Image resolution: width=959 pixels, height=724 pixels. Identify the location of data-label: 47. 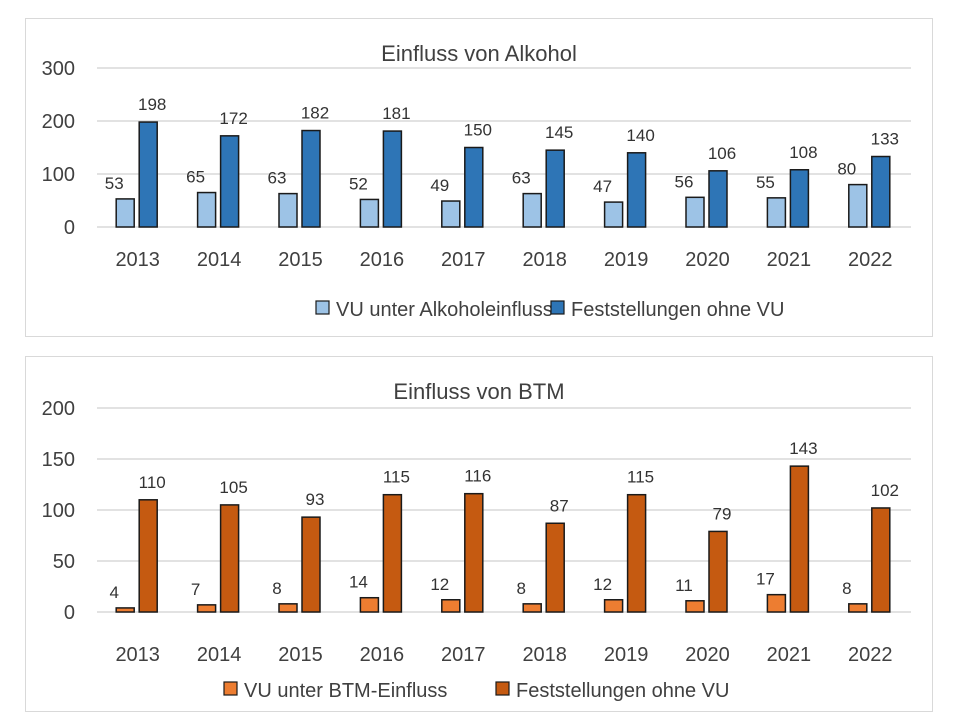
(602, 186).